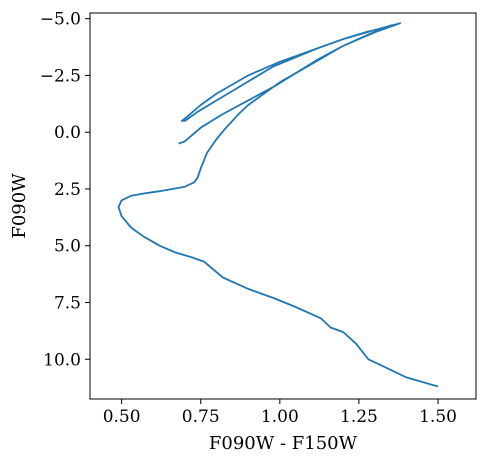 This screenshot has width=487, height=464. Describe the element at coordinates (280, 417) in the screenshot. I see `x-tick-label: 1.00` at that location.